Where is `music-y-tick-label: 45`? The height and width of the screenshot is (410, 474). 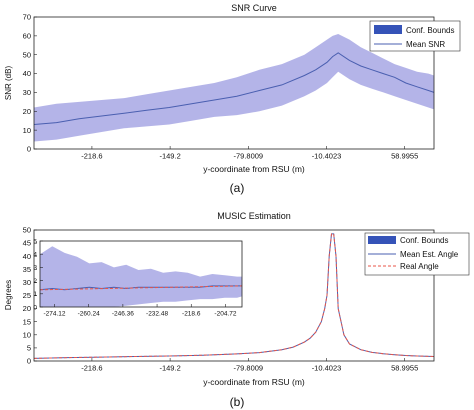 music-y-tick-label: 45 is located at coordinates (27, 243).